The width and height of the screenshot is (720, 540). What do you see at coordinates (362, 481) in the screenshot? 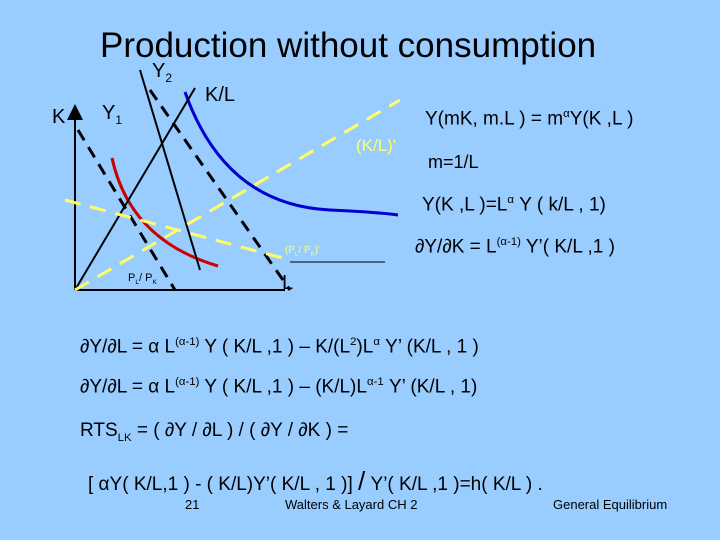
I see `text-part: /` at bounding box center [362, 481].